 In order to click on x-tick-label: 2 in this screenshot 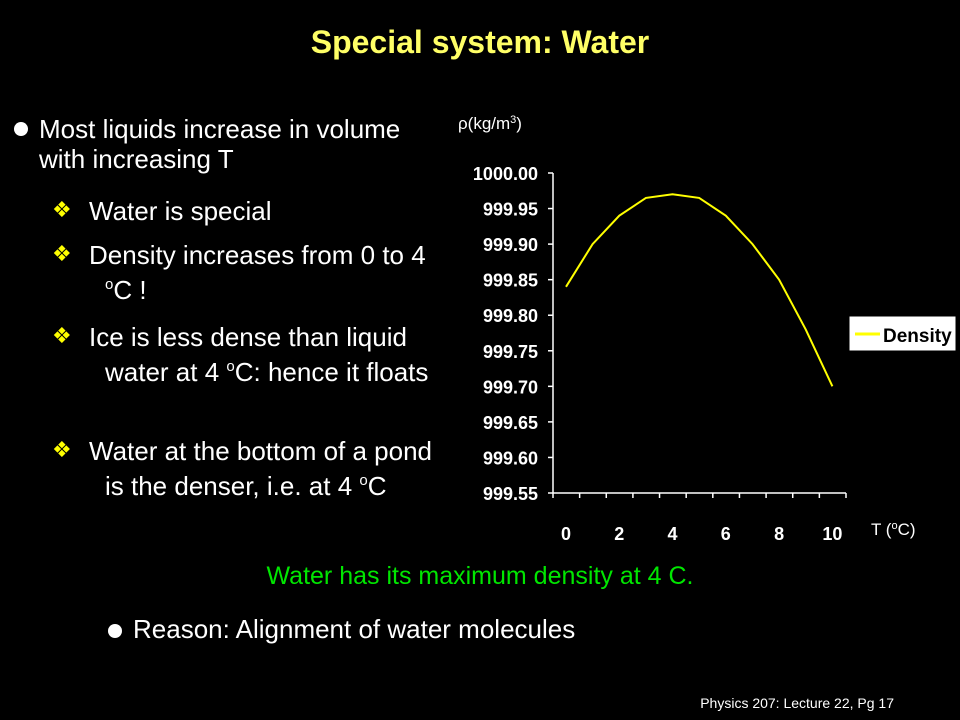, I will do `click(619, 534)`.